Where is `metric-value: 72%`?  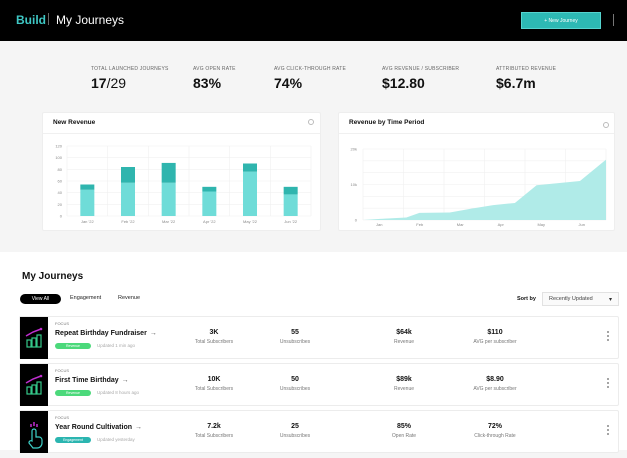 metric-value: 72% is located at coordinates (495, 426).